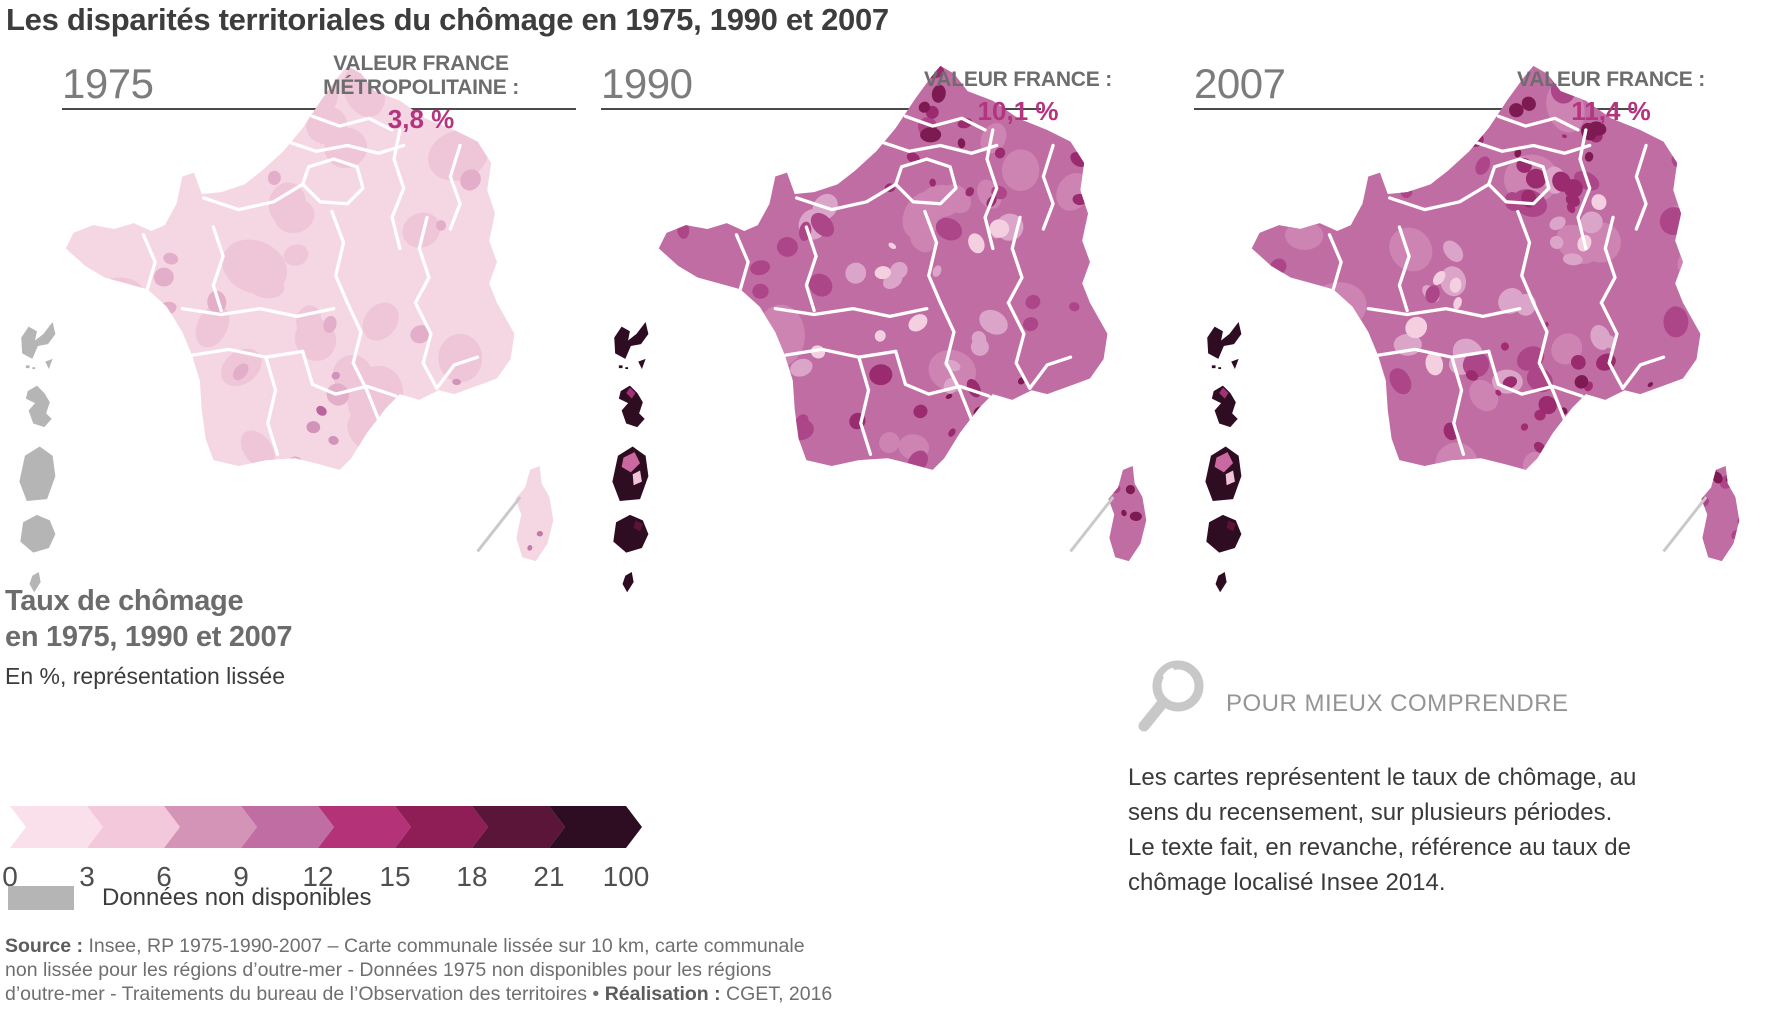  What do you see at coordinates (1018, 111) in the screenshot?
I see `france-value: 10,1 %` at bounding box center [1018, 111].